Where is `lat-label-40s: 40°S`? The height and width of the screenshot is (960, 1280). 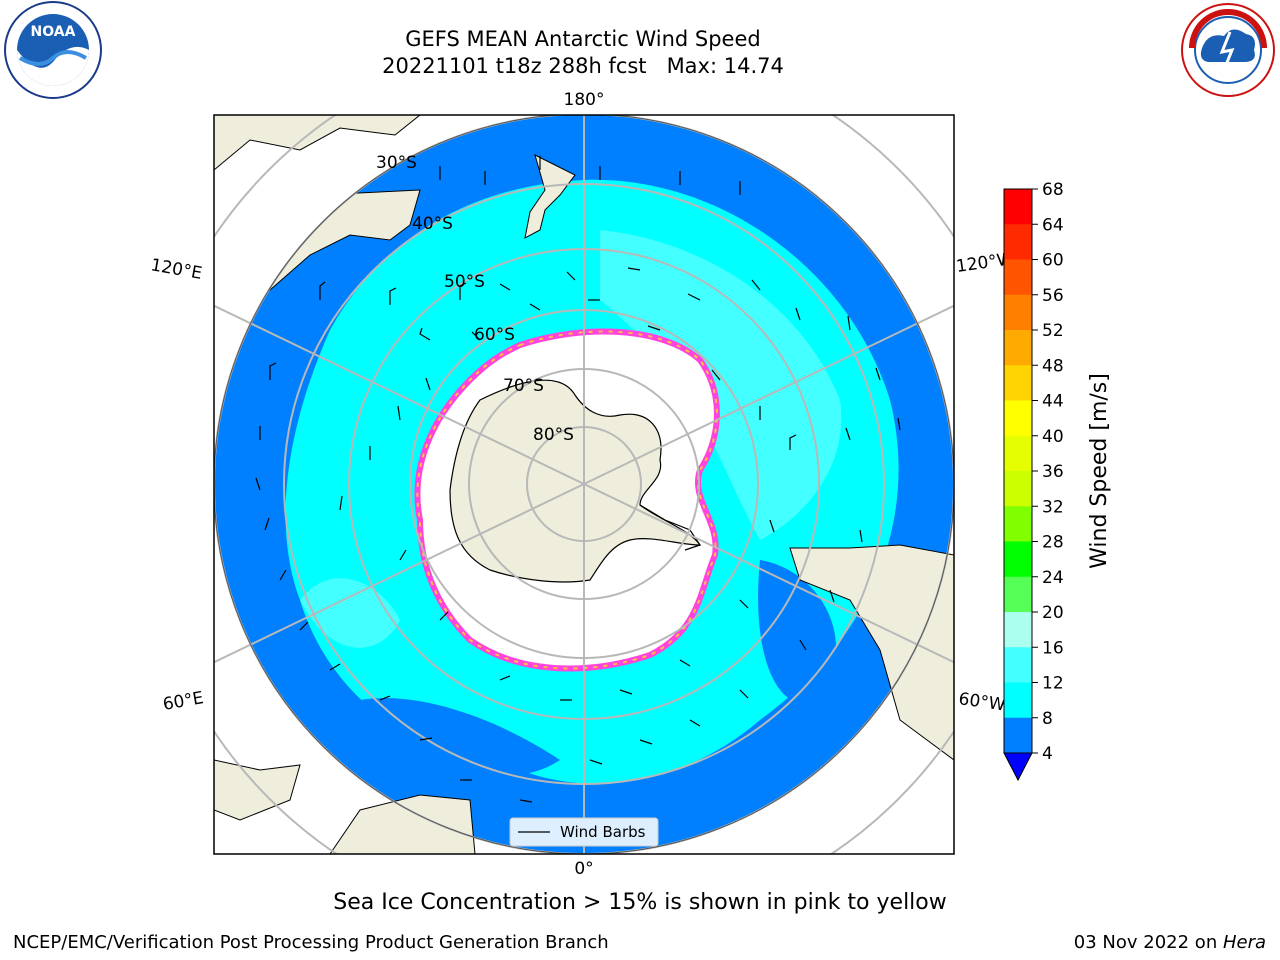 lat-label-40s: 40°S is located at coordinates (432, 224).